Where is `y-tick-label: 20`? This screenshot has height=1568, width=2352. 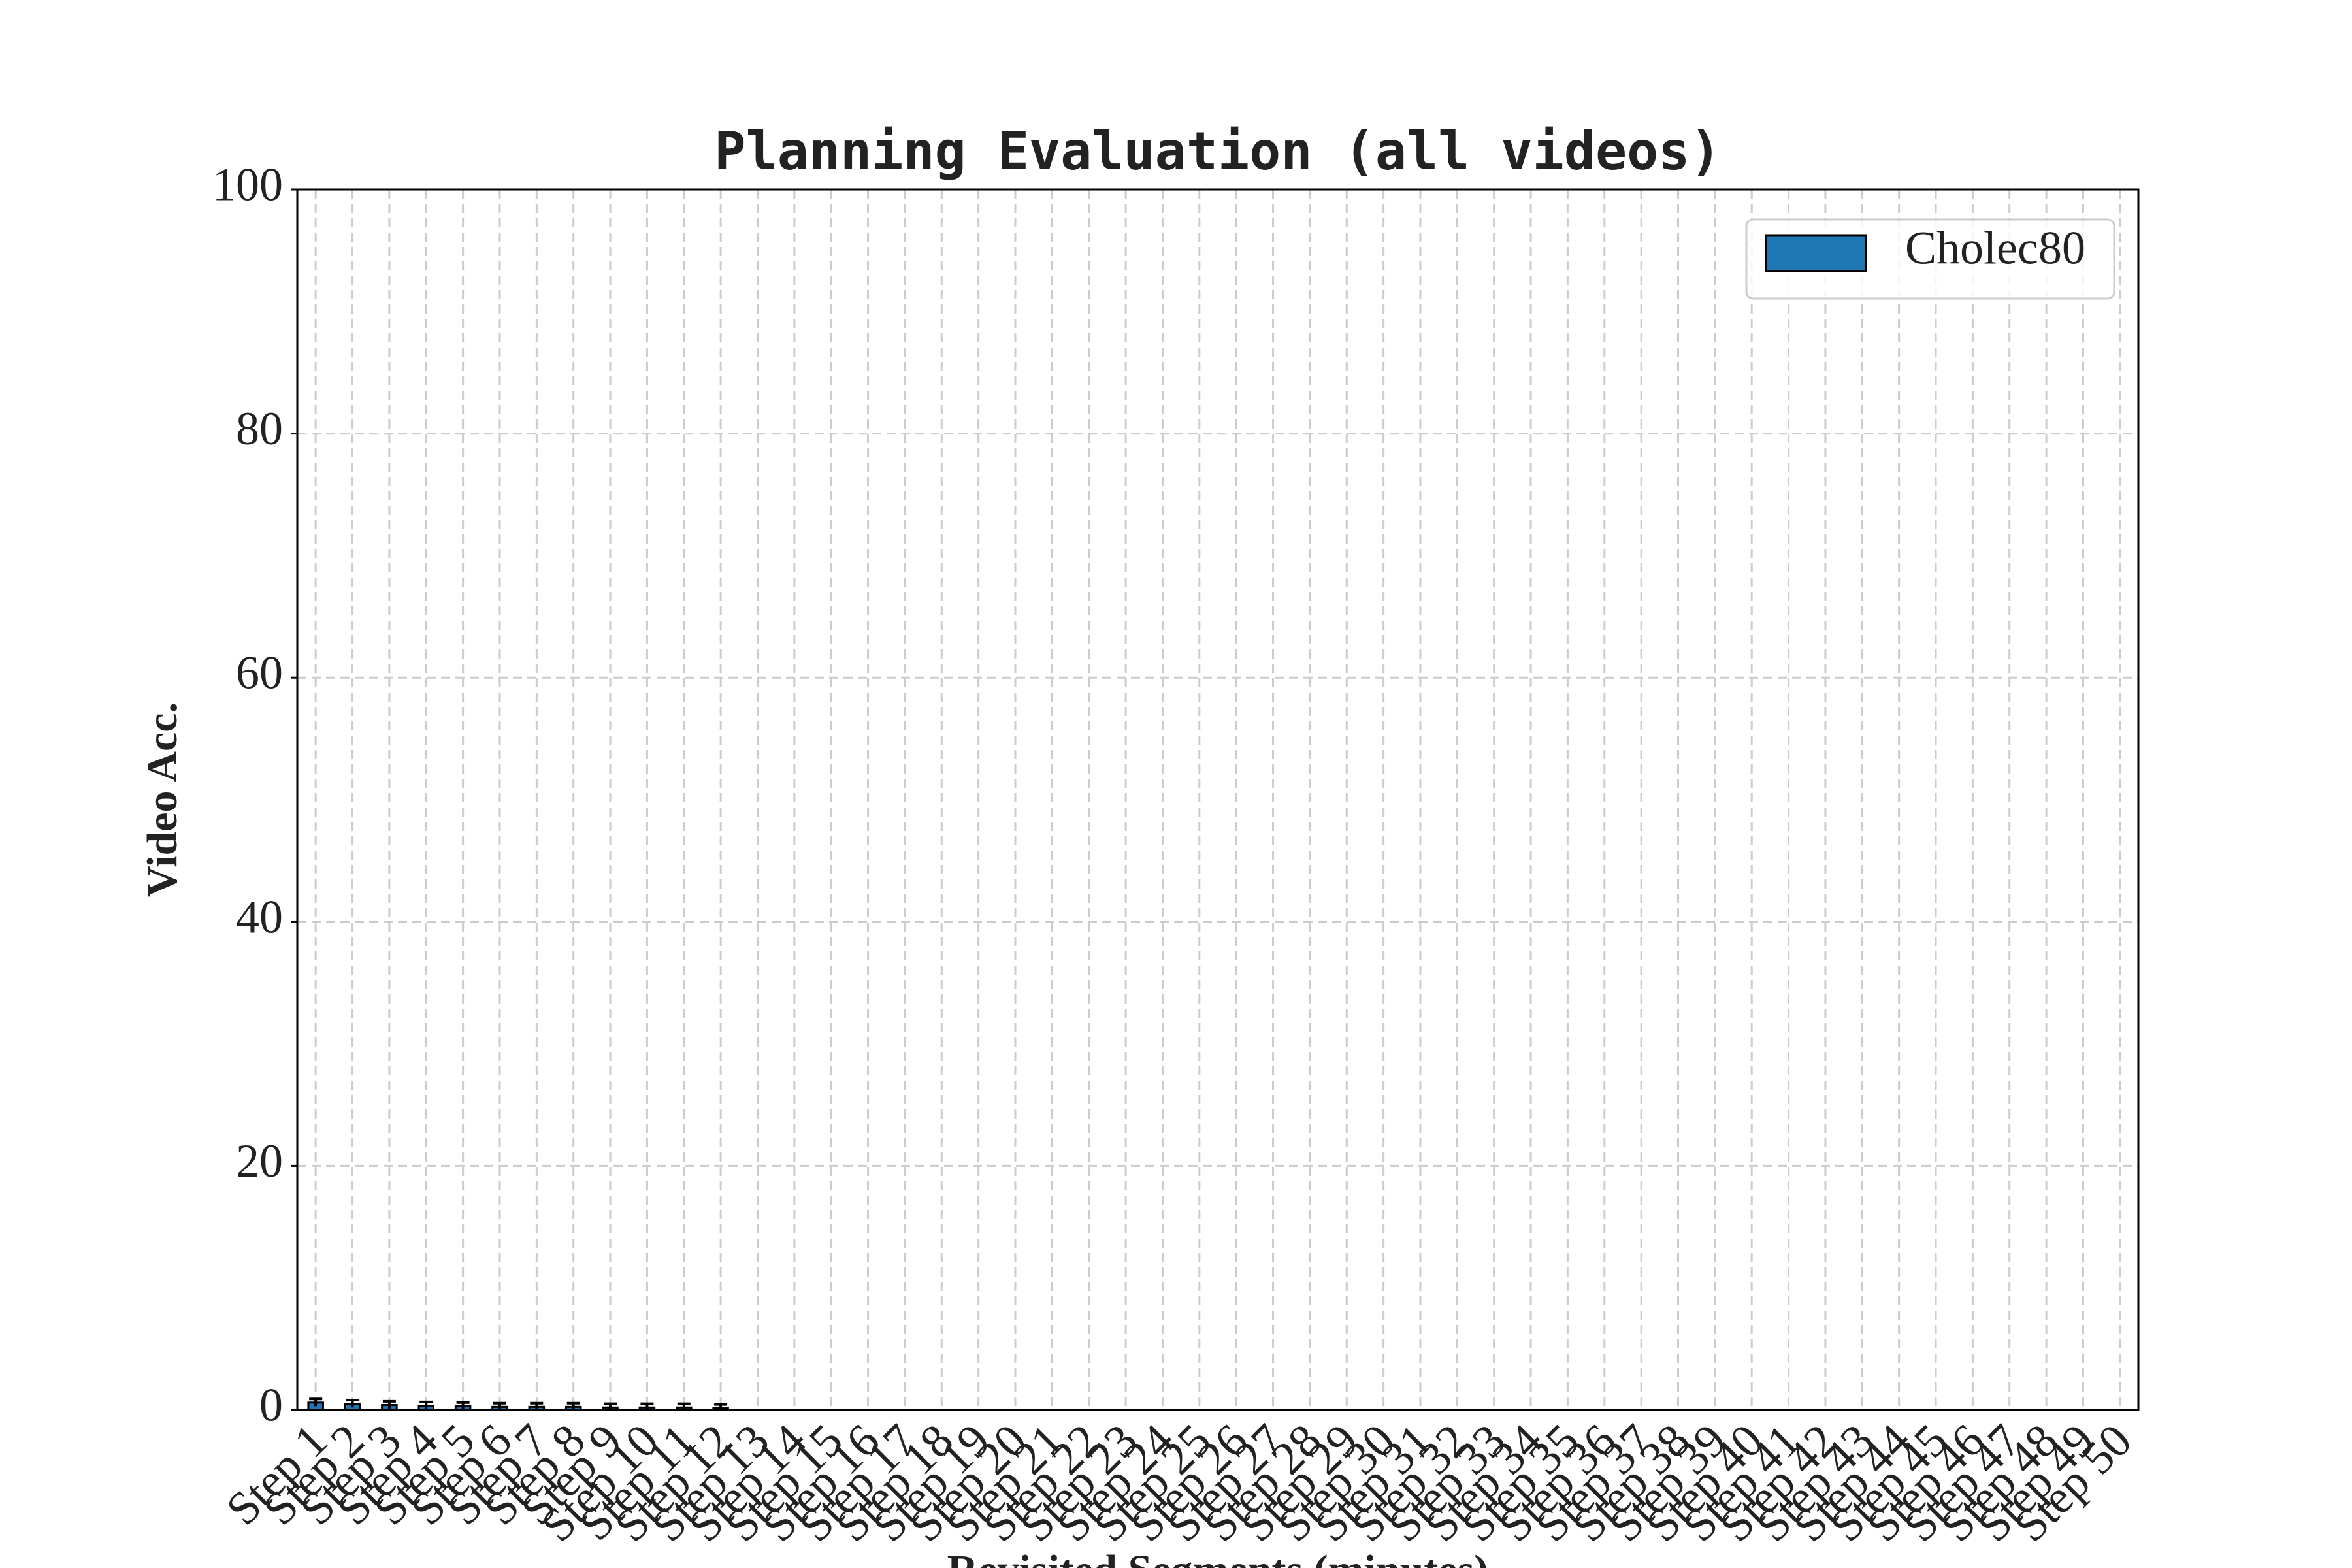
y-tick-label: 20 is located at coordinates (259, 1161).